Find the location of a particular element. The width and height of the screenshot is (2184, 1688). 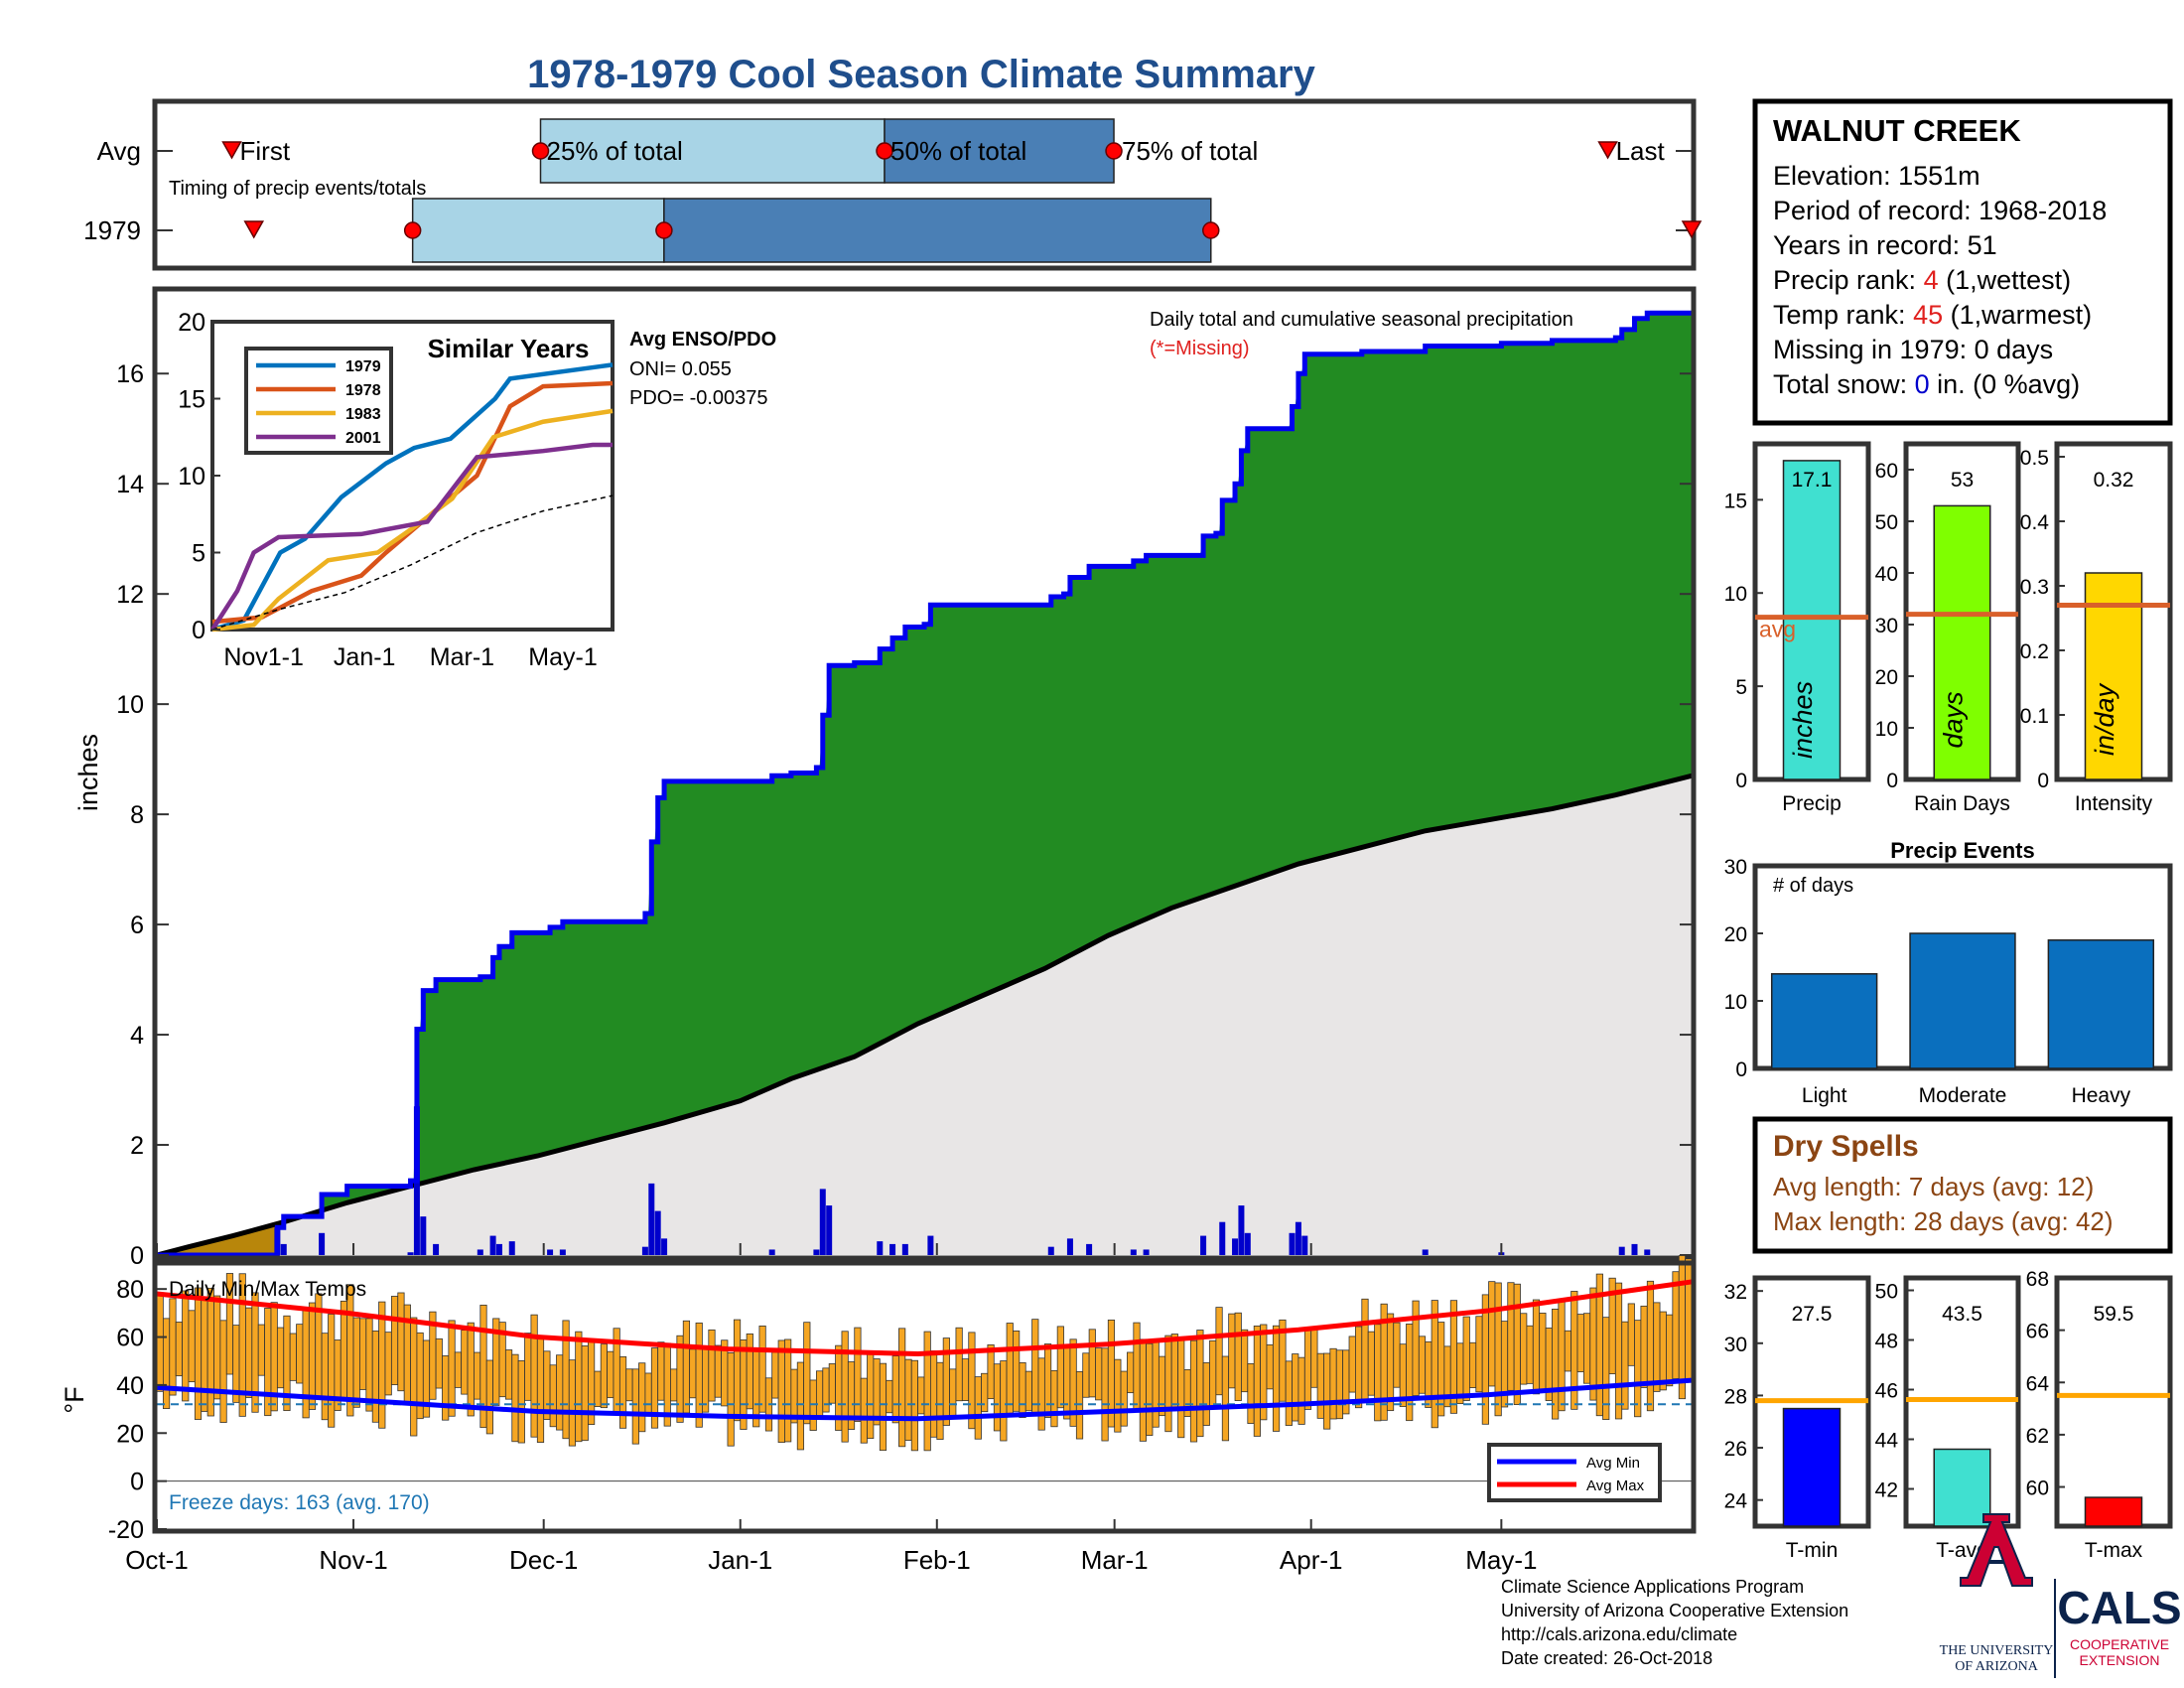

events-category-label: Moderate is located at coordinates (1963, 1095).